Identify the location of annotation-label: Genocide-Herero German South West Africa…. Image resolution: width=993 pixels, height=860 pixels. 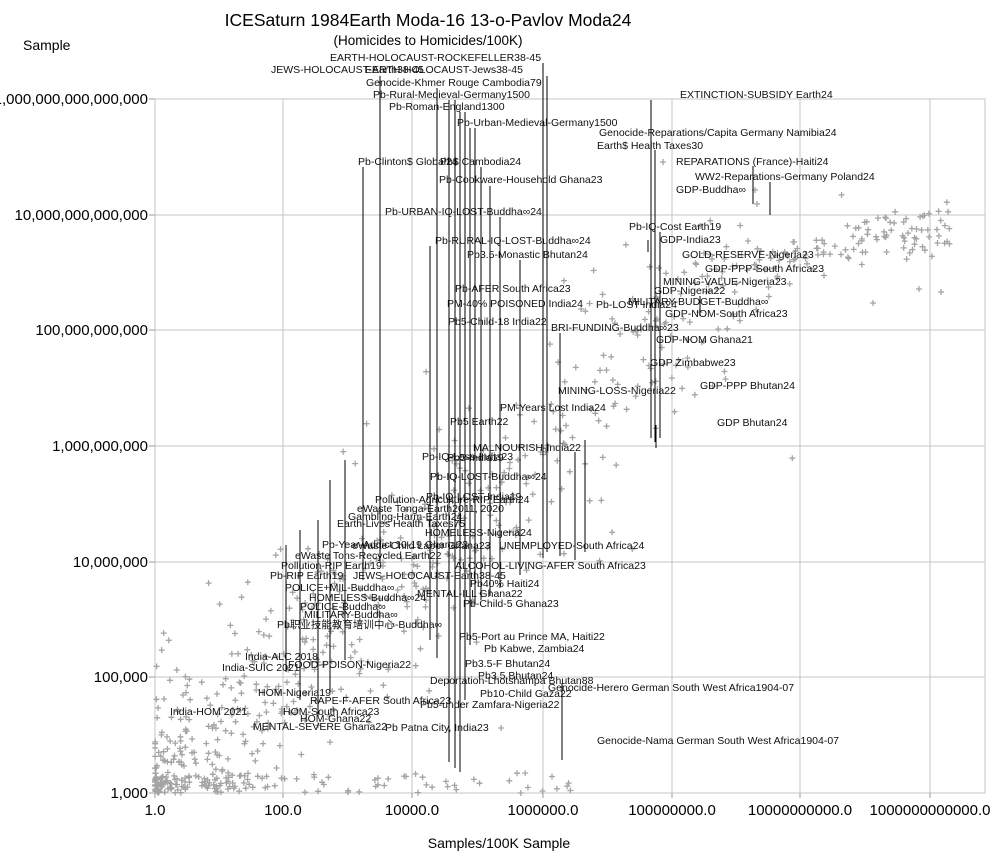
(671, 688).